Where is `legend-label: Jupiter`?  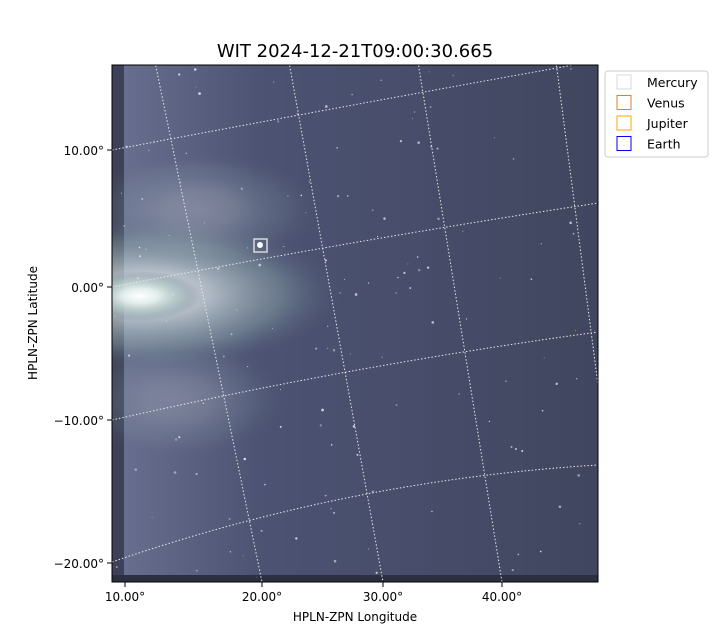
legend-label: Jupiter is located at coordinates (667, 123).